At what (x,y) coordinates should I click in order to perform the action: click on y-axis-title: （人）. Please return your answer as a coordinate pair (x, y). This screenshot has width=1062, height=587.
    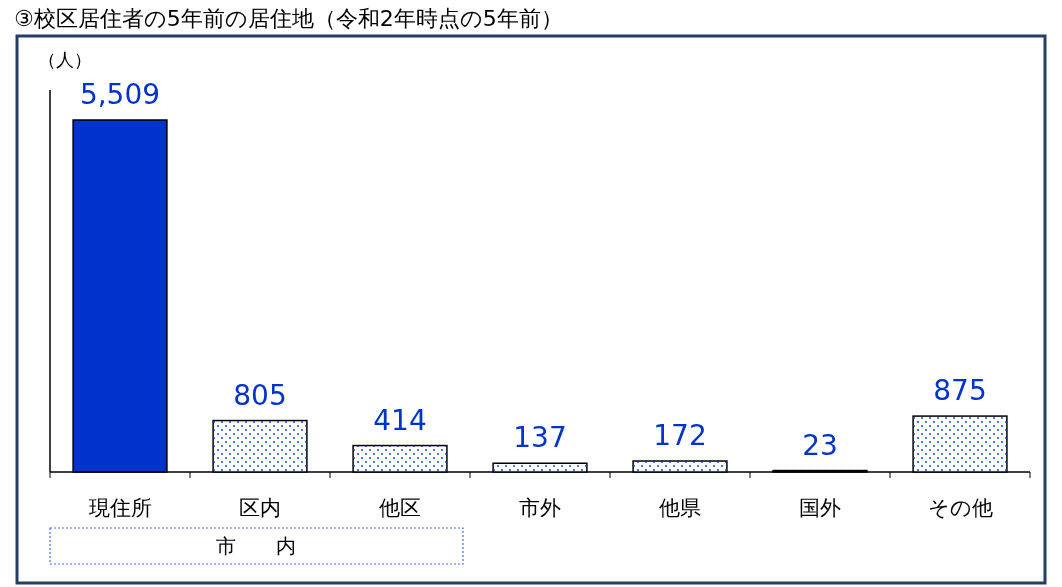
    Looking at the image, I should click on (65, 59).